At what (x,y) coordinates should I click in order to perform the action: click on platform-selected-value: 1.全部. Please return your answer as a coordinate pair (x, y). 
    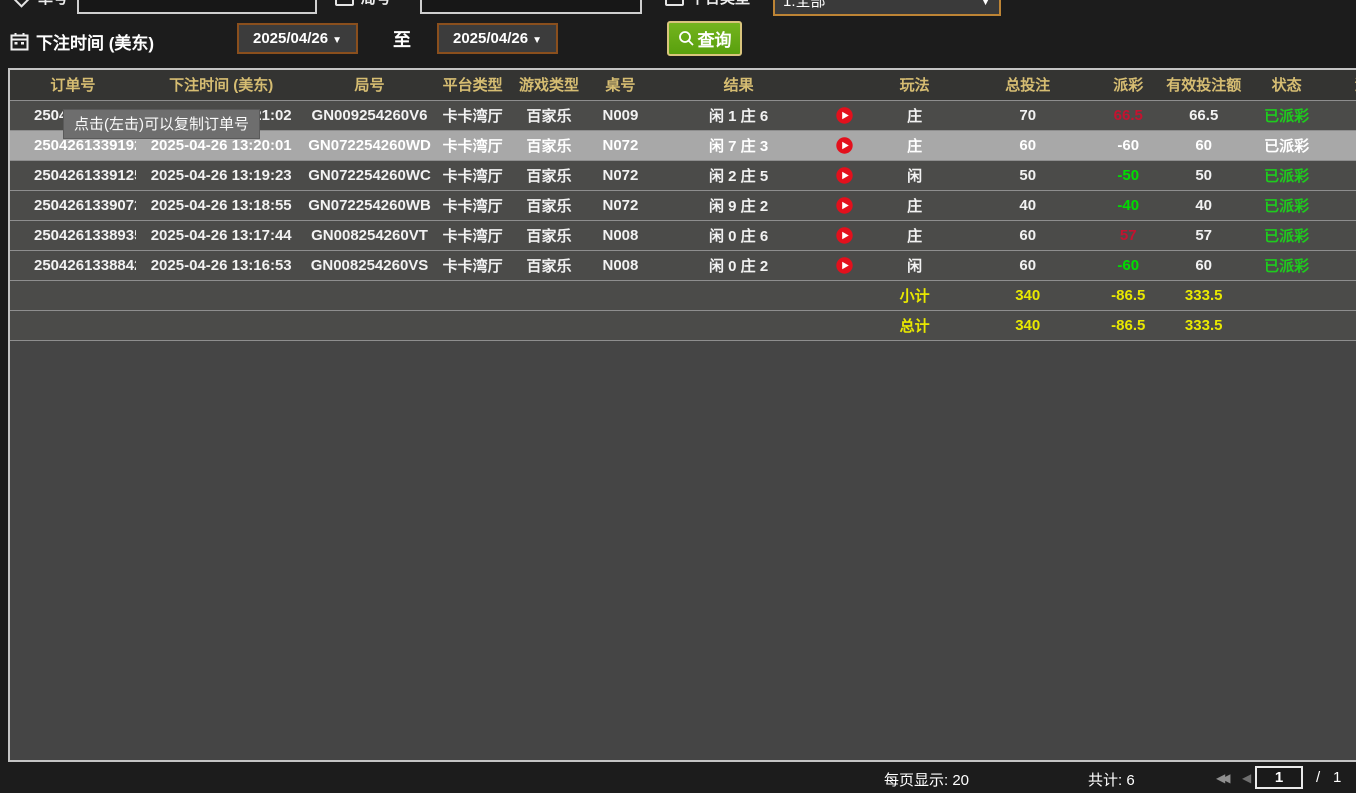
    Looking at the image, I should click on (804, 5).